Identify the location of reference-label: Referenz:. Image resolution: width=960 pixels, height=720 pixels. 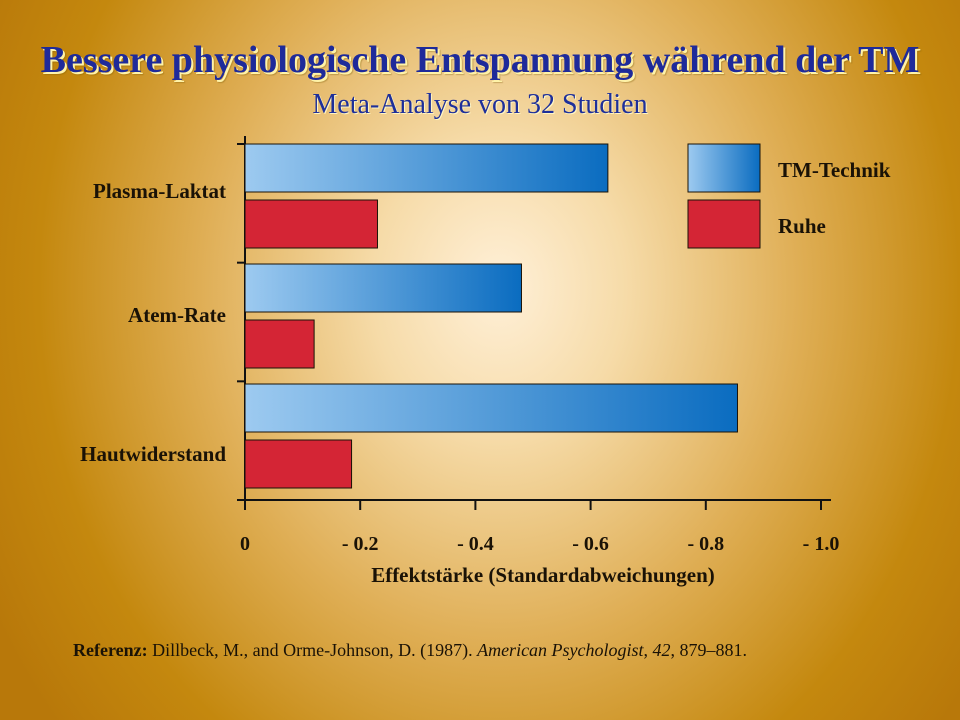
(110, 650).